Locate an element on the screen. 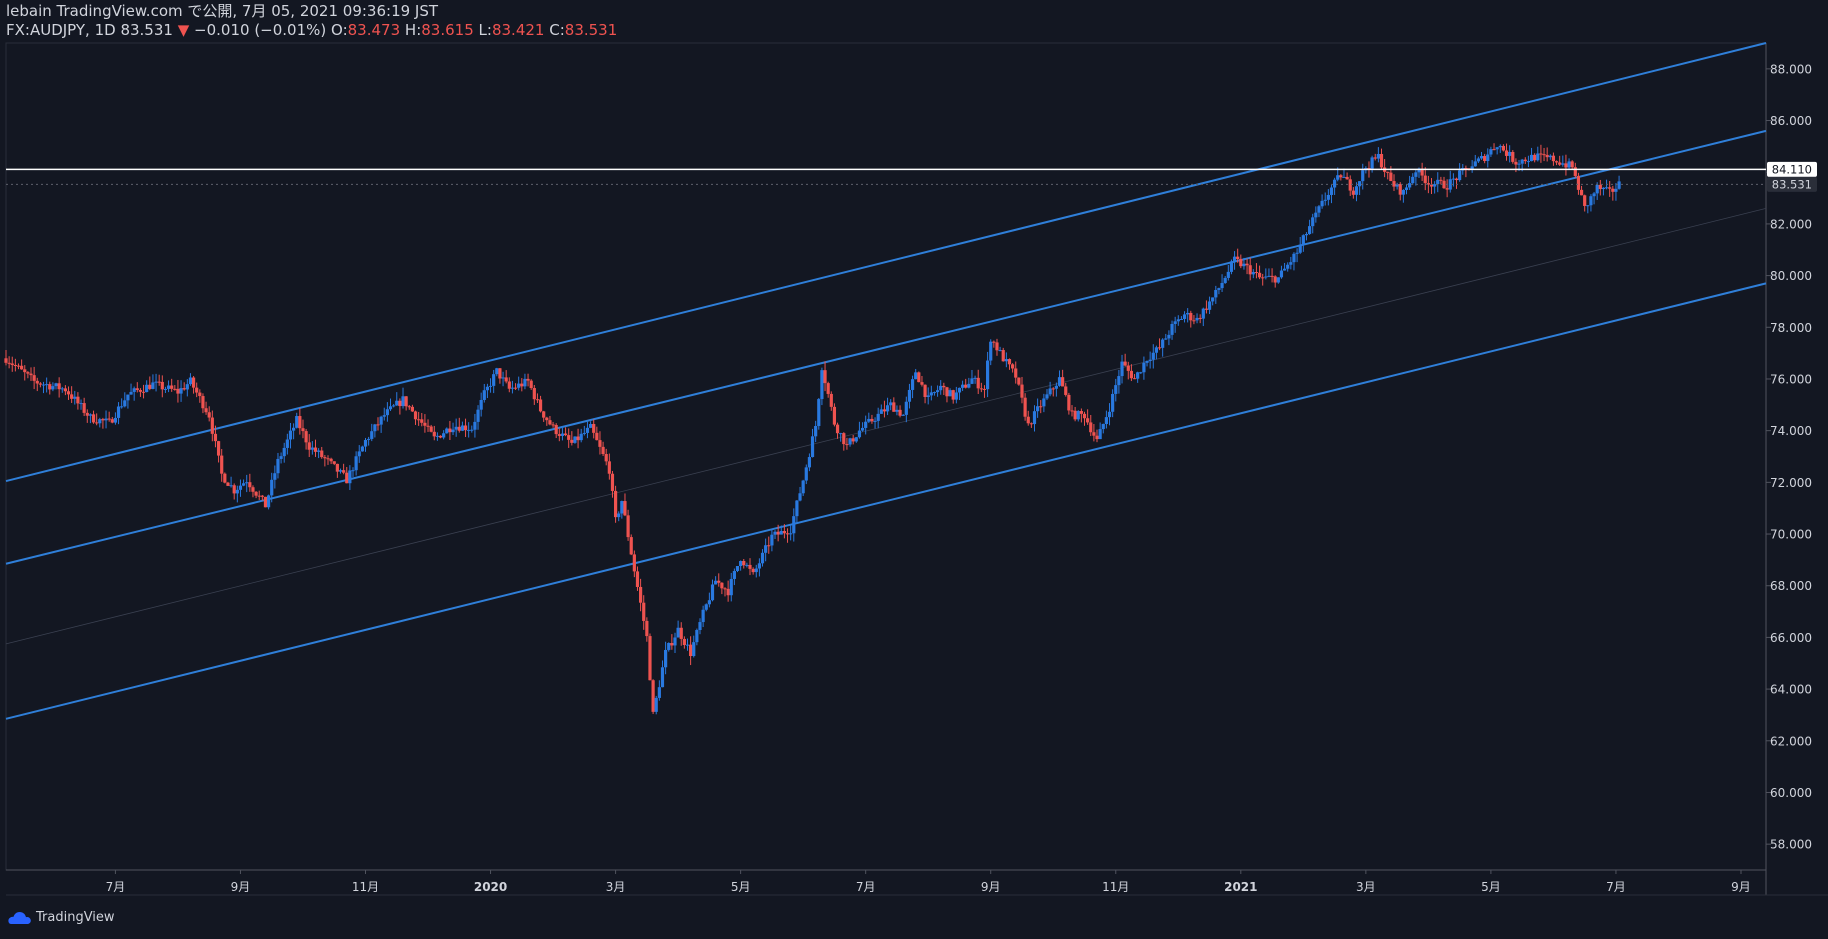 Image resolution: width=1828 pixels, height=939 pixels. footer: TradingView is located at coordinates (60, 917).